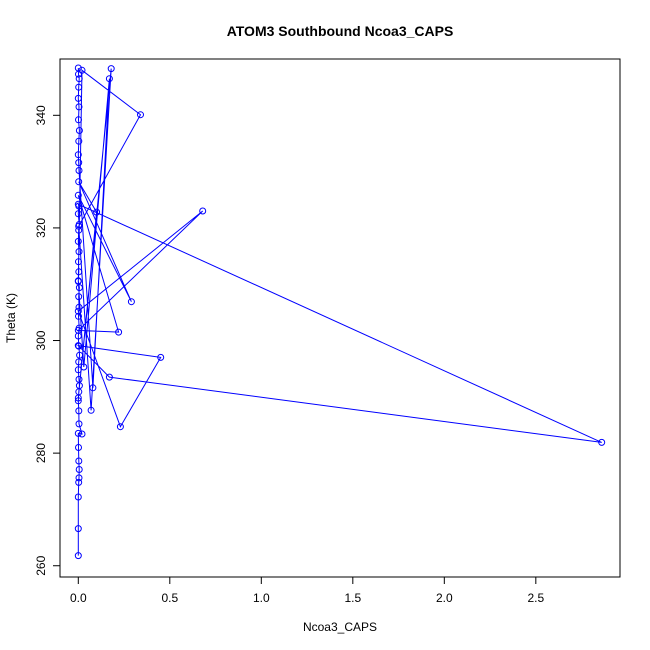 The image size is (650, 650). What do you see at coordinates (41, 228) in the screenshot?
I see `y-tick-label: 320` at bounding box center [41, 228].